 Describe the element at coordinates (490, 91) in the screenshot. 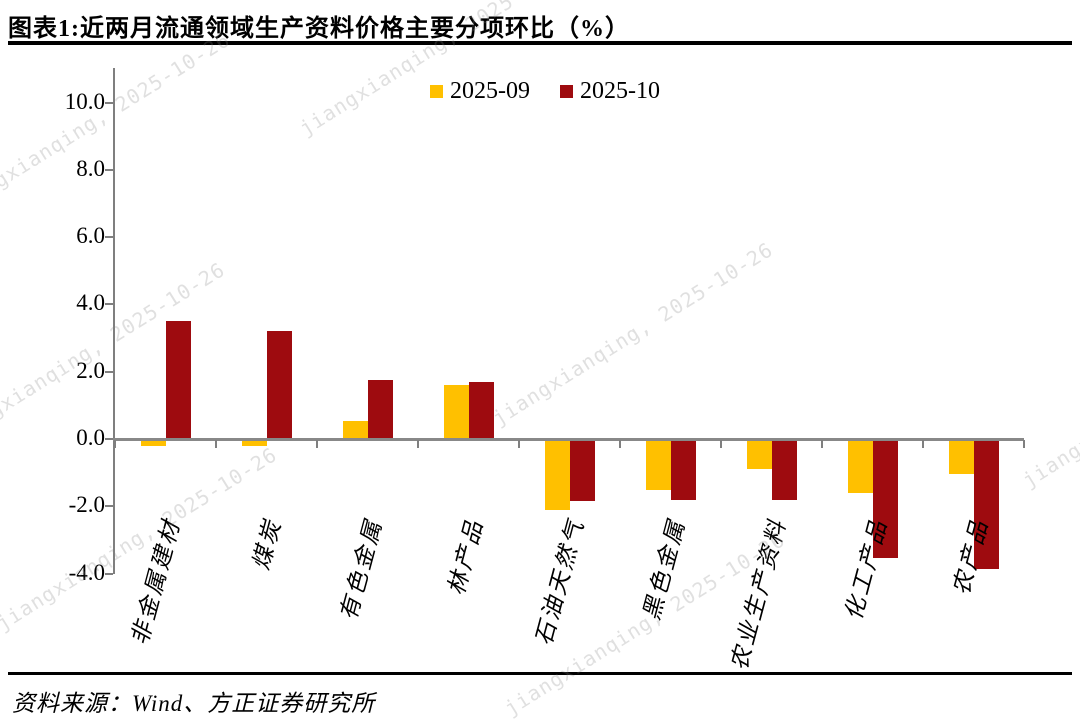

I see `legend-label-2025-09: 2025-09` at that location.